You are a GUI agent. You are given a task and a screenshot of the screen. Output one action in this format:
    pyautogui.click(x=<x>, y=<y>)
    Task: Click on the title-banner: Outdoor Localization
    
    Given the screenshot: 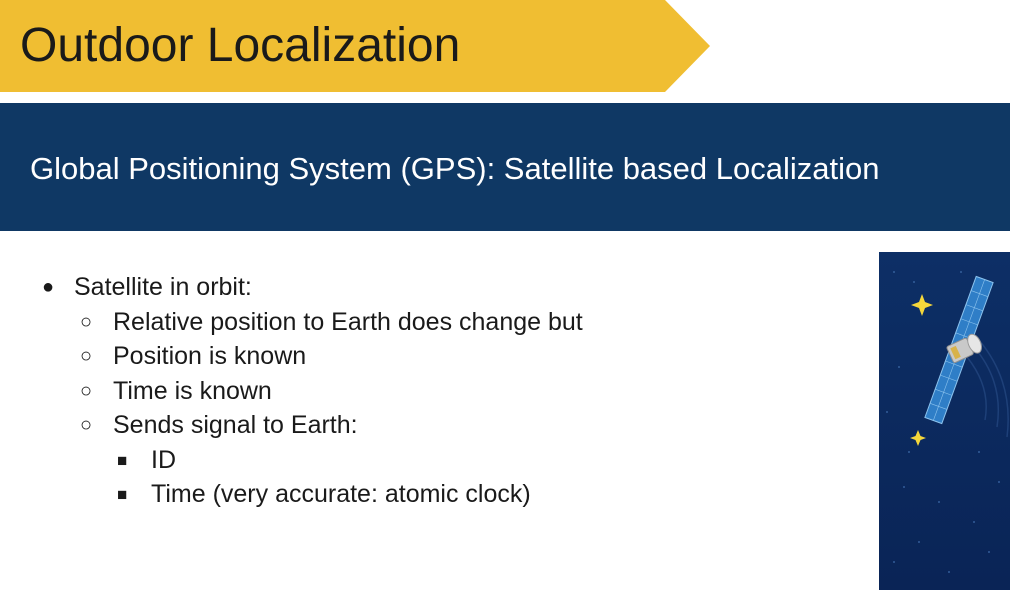 What is the action you would take?
    pyautogui.click(x=356, y=46)
    